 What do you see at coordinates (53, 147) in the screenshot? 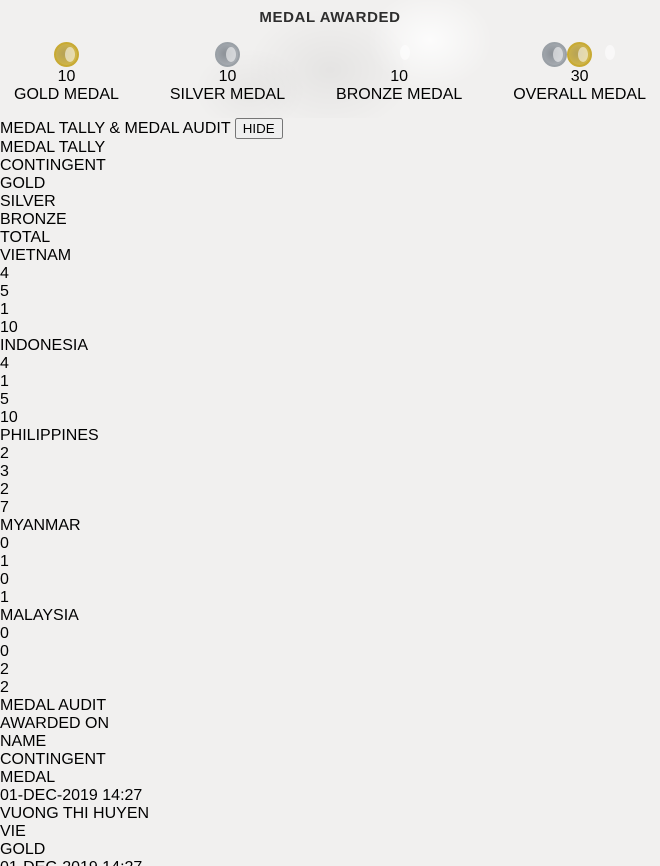
I see `medal-tally-title: MEDAL TALLY` at bounding box center [53, 147].